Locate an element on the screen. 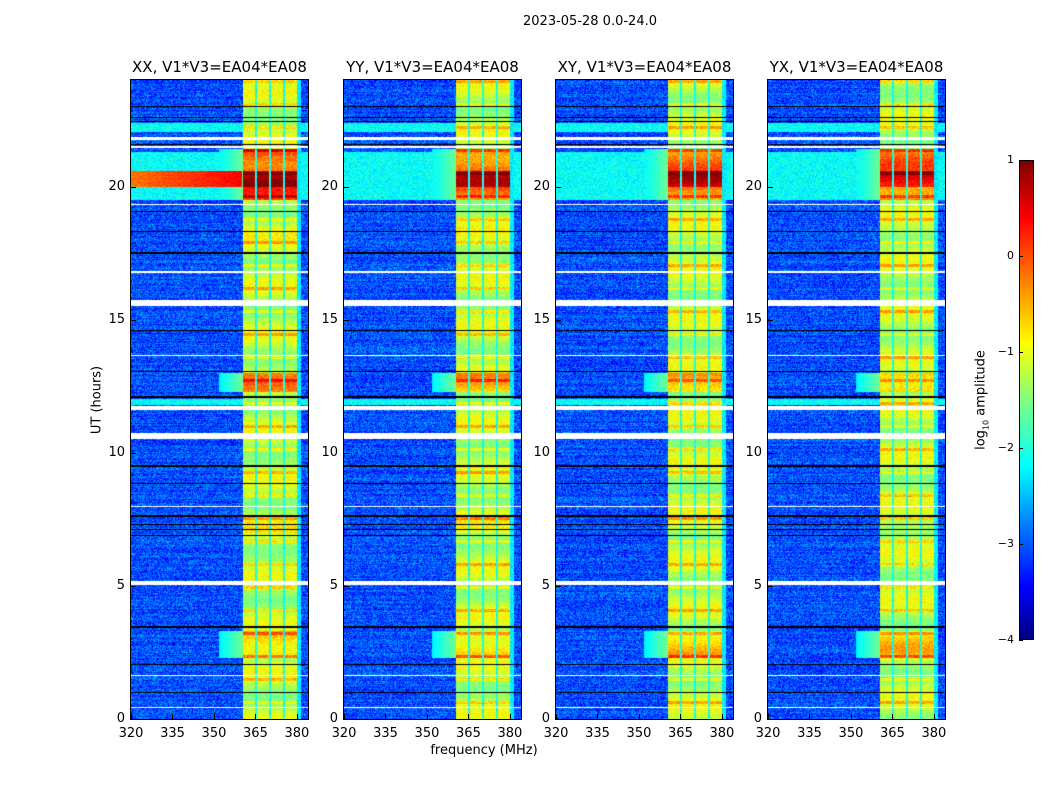 Image resolution: width=1050 pixels, height=800 pixels. colorbar-tick-label: 1 is located at coordinates (1010, 159).